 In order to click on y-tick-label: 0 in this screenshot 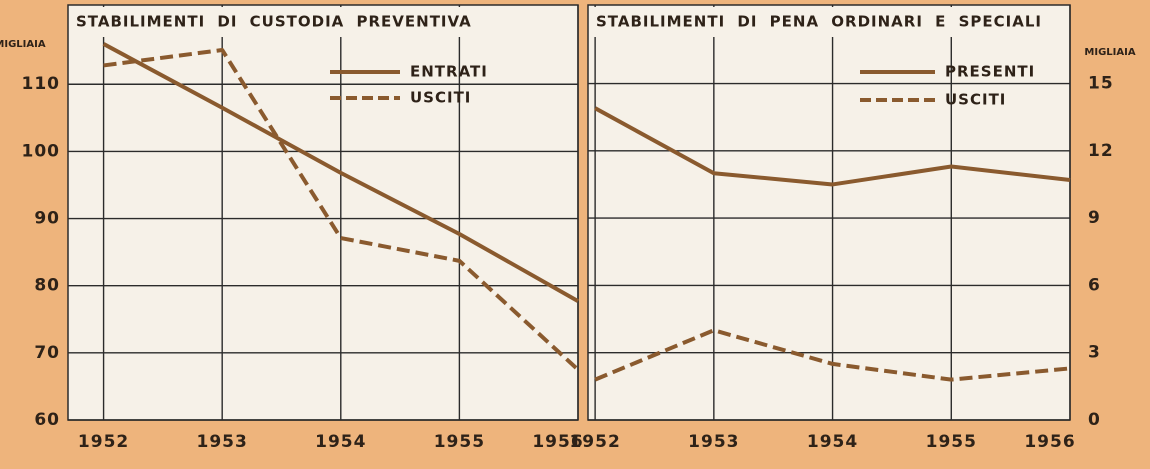, I will do `click(1094, 420)`.